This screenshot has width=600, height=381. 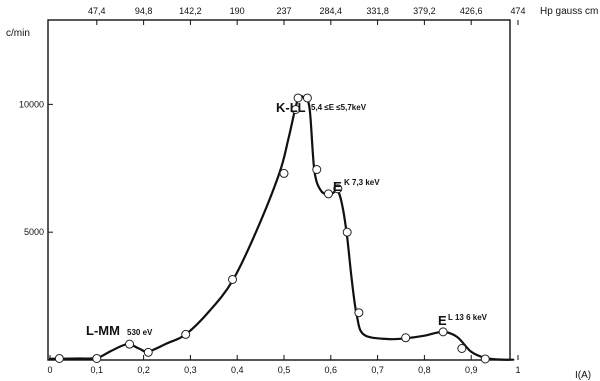 I want to click on x-tick-label: 0, so click(x=49, y=370).